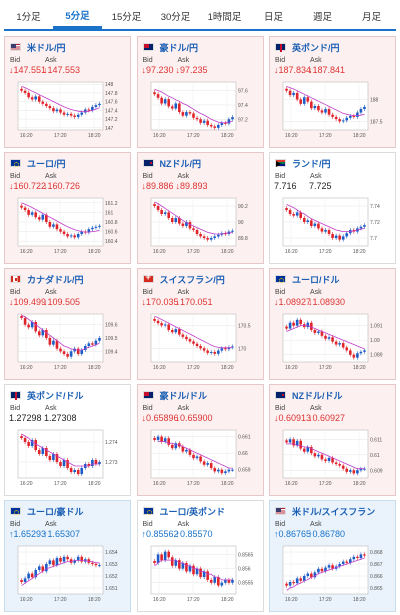  Describe the element at coordinates (55, 511) in the screenshot. I see `pair-name: ユーロ/豪ドル` at that location.